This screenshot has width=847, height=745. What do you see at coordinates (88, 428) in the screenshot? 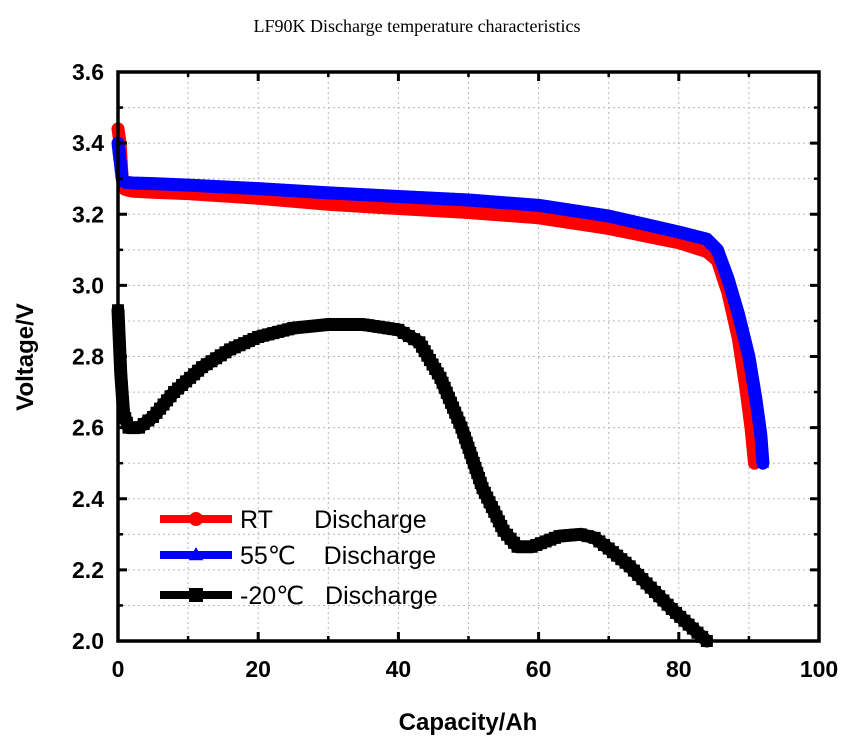
I see `y-tick-label: 2.6` at bounding box center [88, 428].